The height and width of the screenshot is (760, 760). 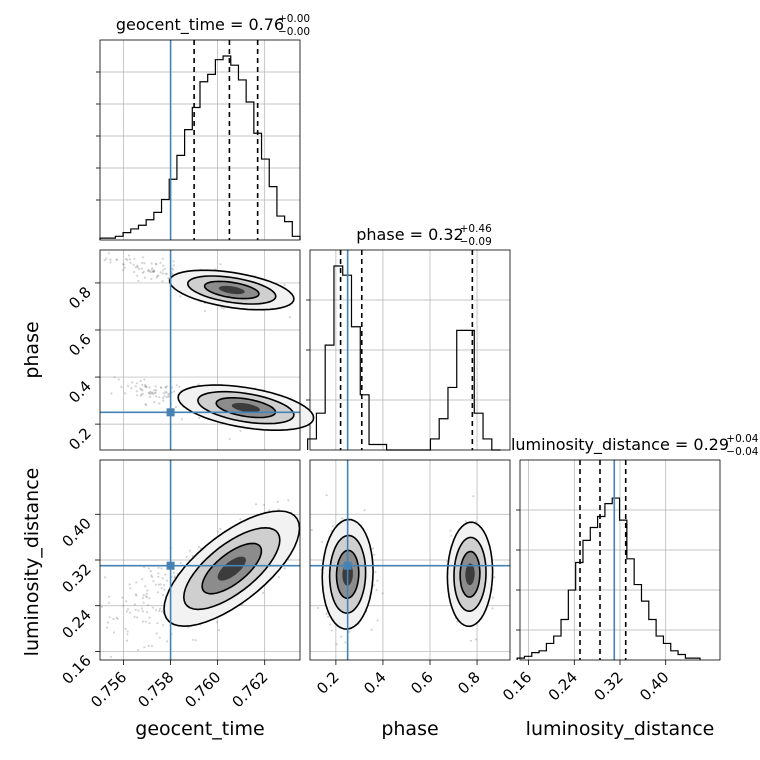 What do you see at coordinates (409, 729) in the screenshot?
I see `xlabel-phase: phase` at bounding box center [409, 729].